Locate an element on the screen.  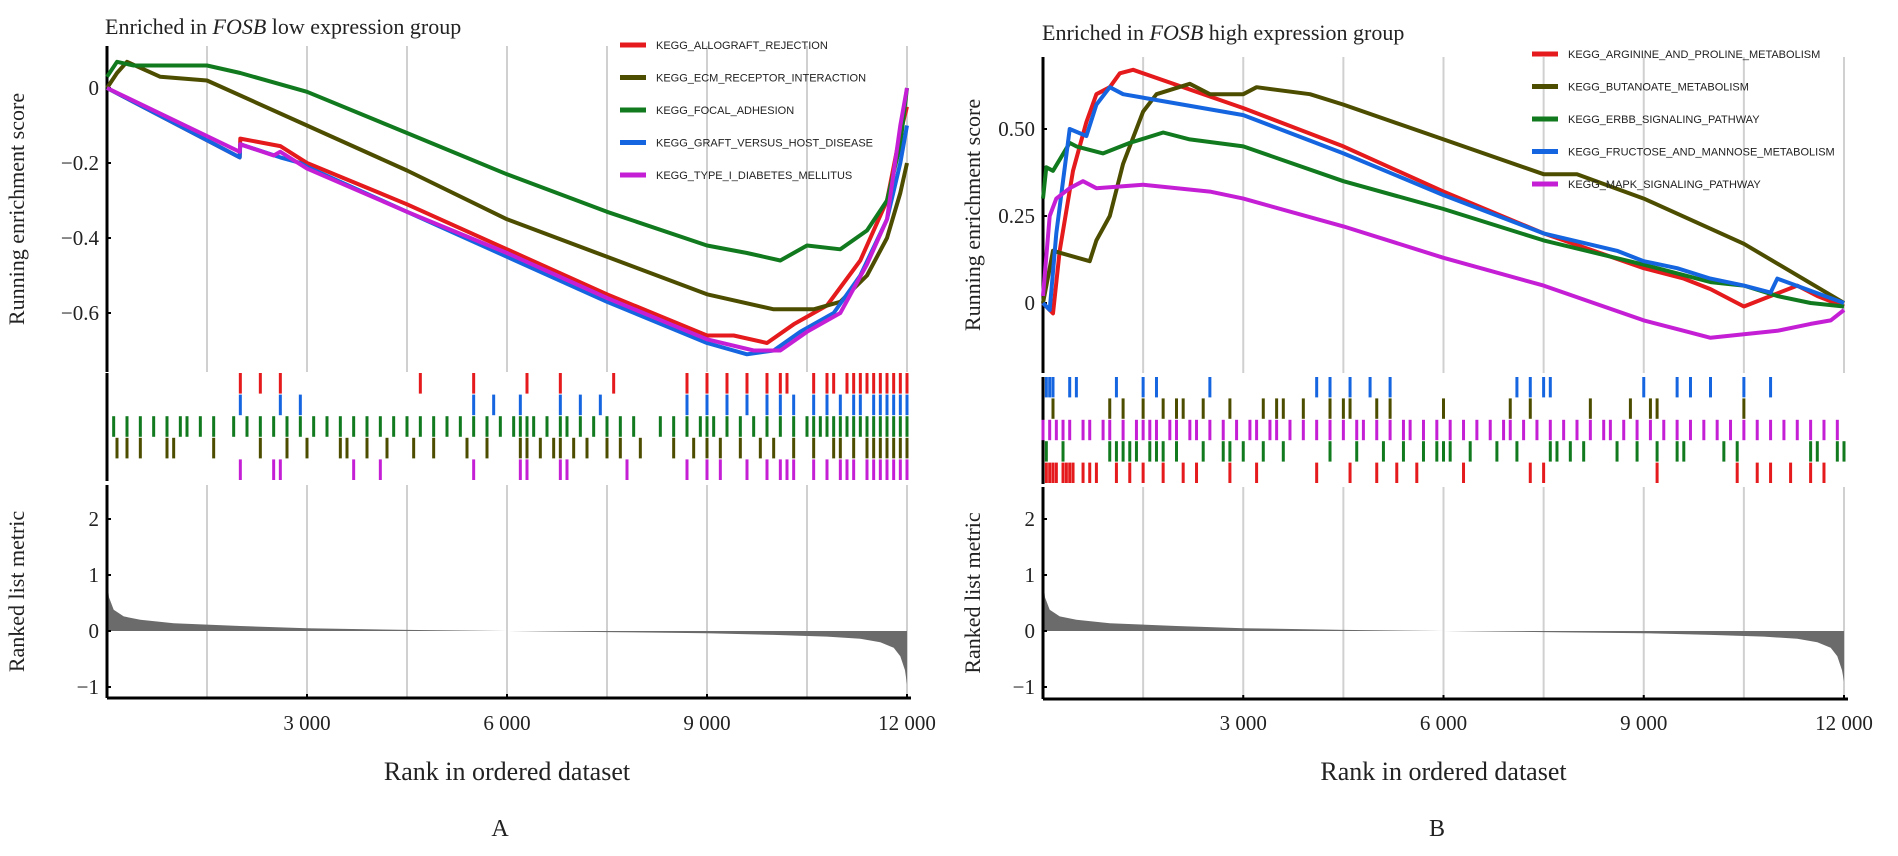
legend-label: KEGG_FOCAL_ADHESION is located at coordinates (725, 111).